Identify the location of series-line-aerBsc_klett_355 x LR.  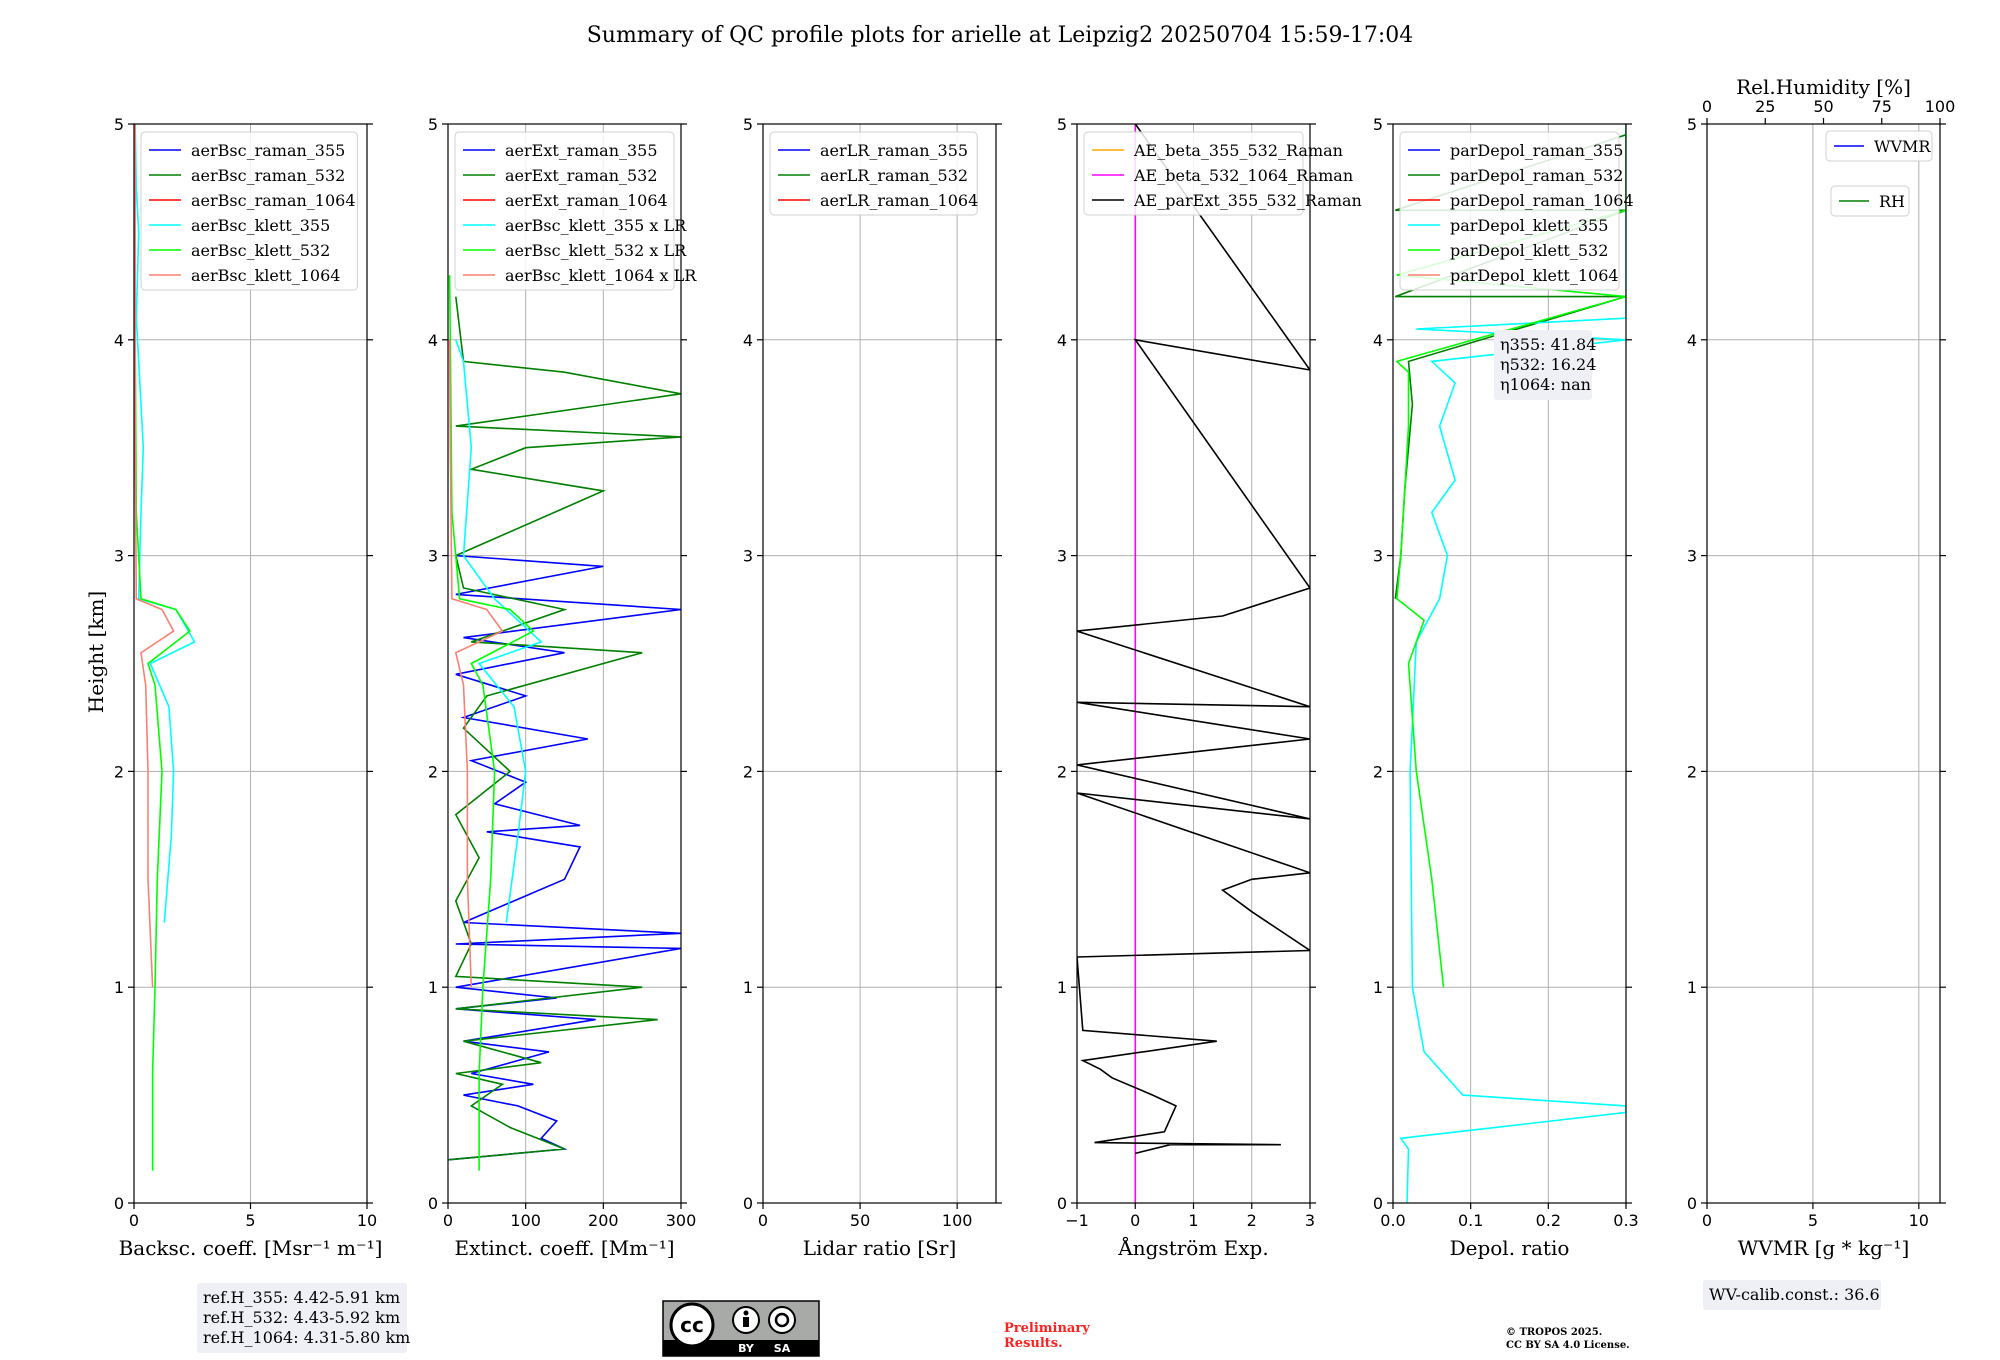
(499, 631).